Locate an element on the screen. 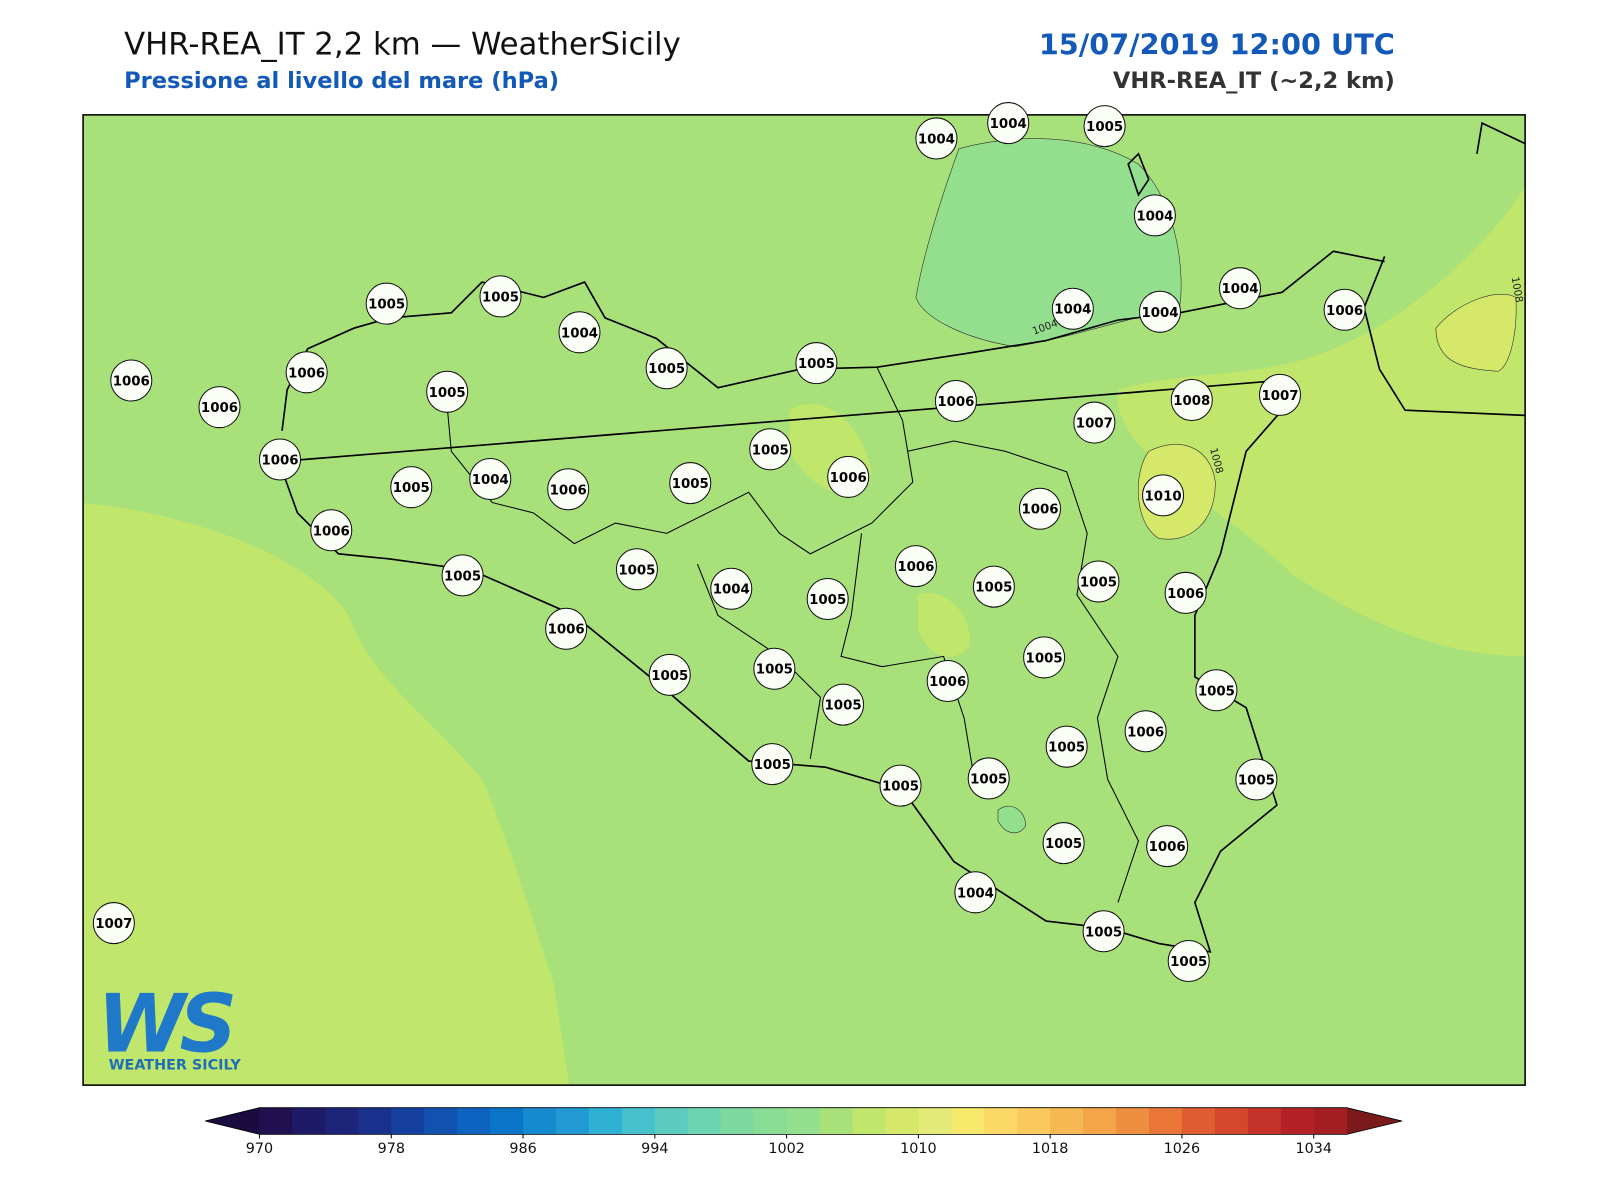 This screenshot has height=1200, width=1600. station-value: 1010 is located at coordinates (1163, 496).